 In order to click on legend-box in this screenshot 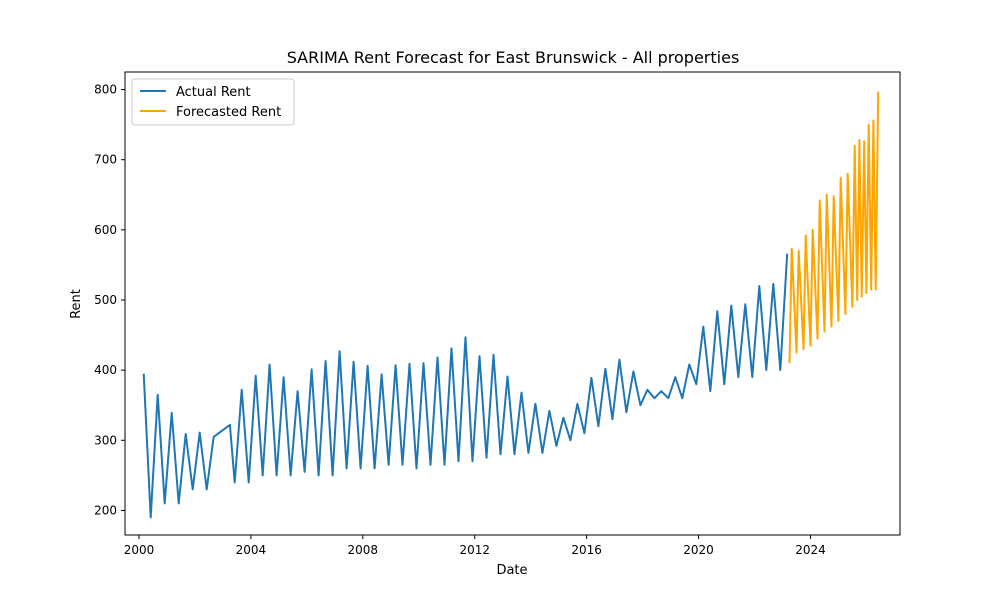, I will do `click(213, 102)`.